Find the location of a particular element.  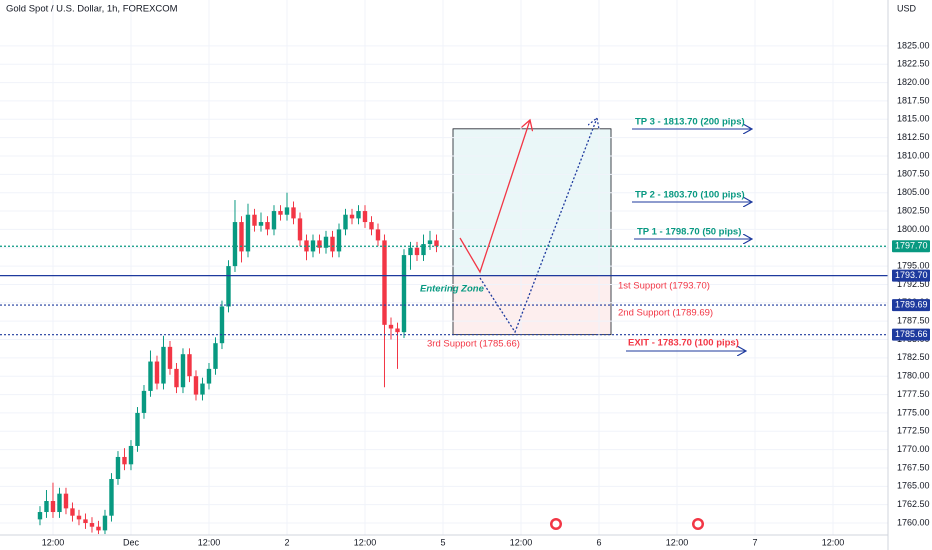

red-path is located at coordinates (494, 197).